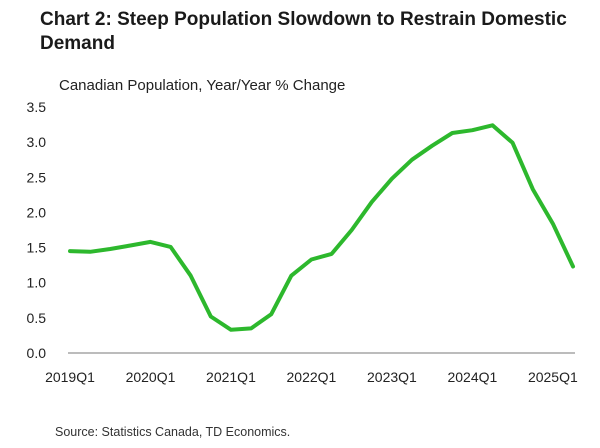 The image size is (600, 448). What do you see at coordinates (37, 107) in the screenshot?
I see `y-tick-label: 3.5` at bounding box center [37, 107].